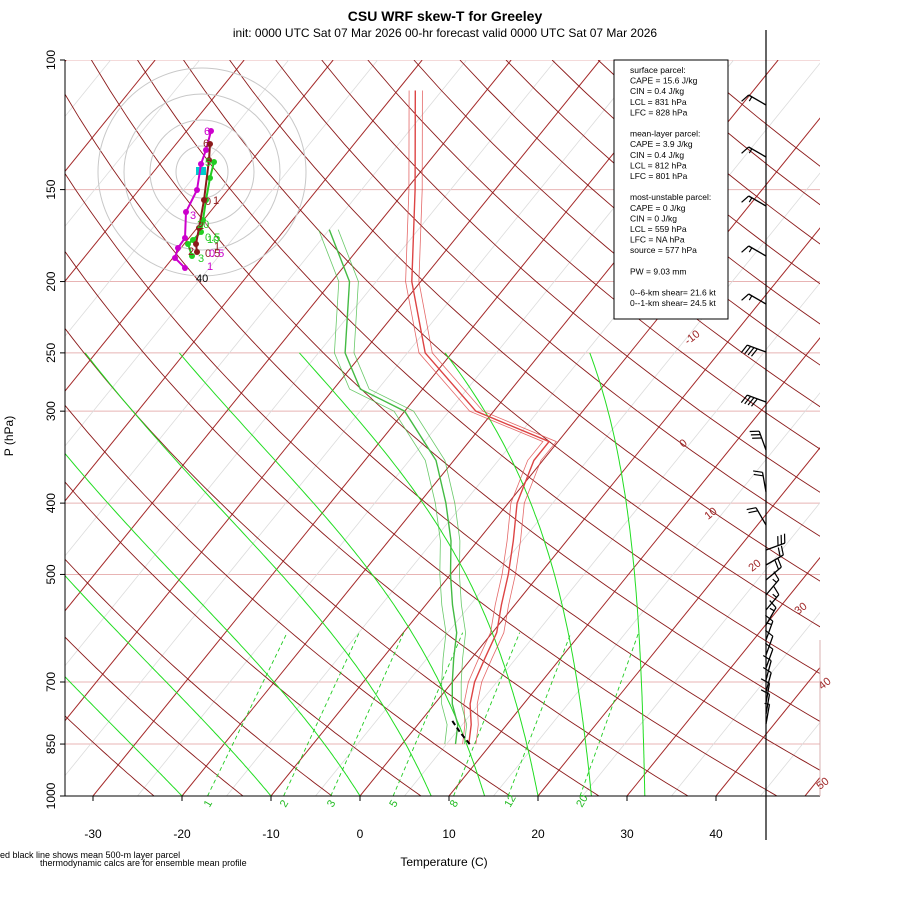 Image resolution: width=900 pixels, height=900 pixels. I want to click on y-tick-label: 1000, so click(51, 795).